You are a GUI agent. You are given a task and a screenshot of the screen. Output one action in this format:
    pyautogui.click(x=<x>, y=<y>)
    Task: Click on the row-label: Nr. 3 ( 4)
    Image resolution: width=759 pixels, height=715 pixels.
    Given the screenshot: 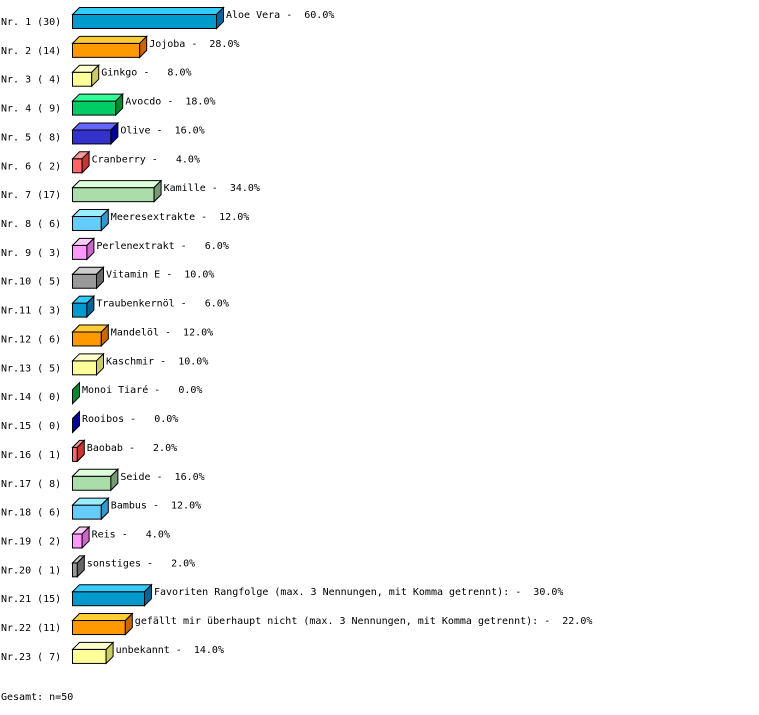 What is the action you would take?
    pyautogui.click(x=31, y=80)
    